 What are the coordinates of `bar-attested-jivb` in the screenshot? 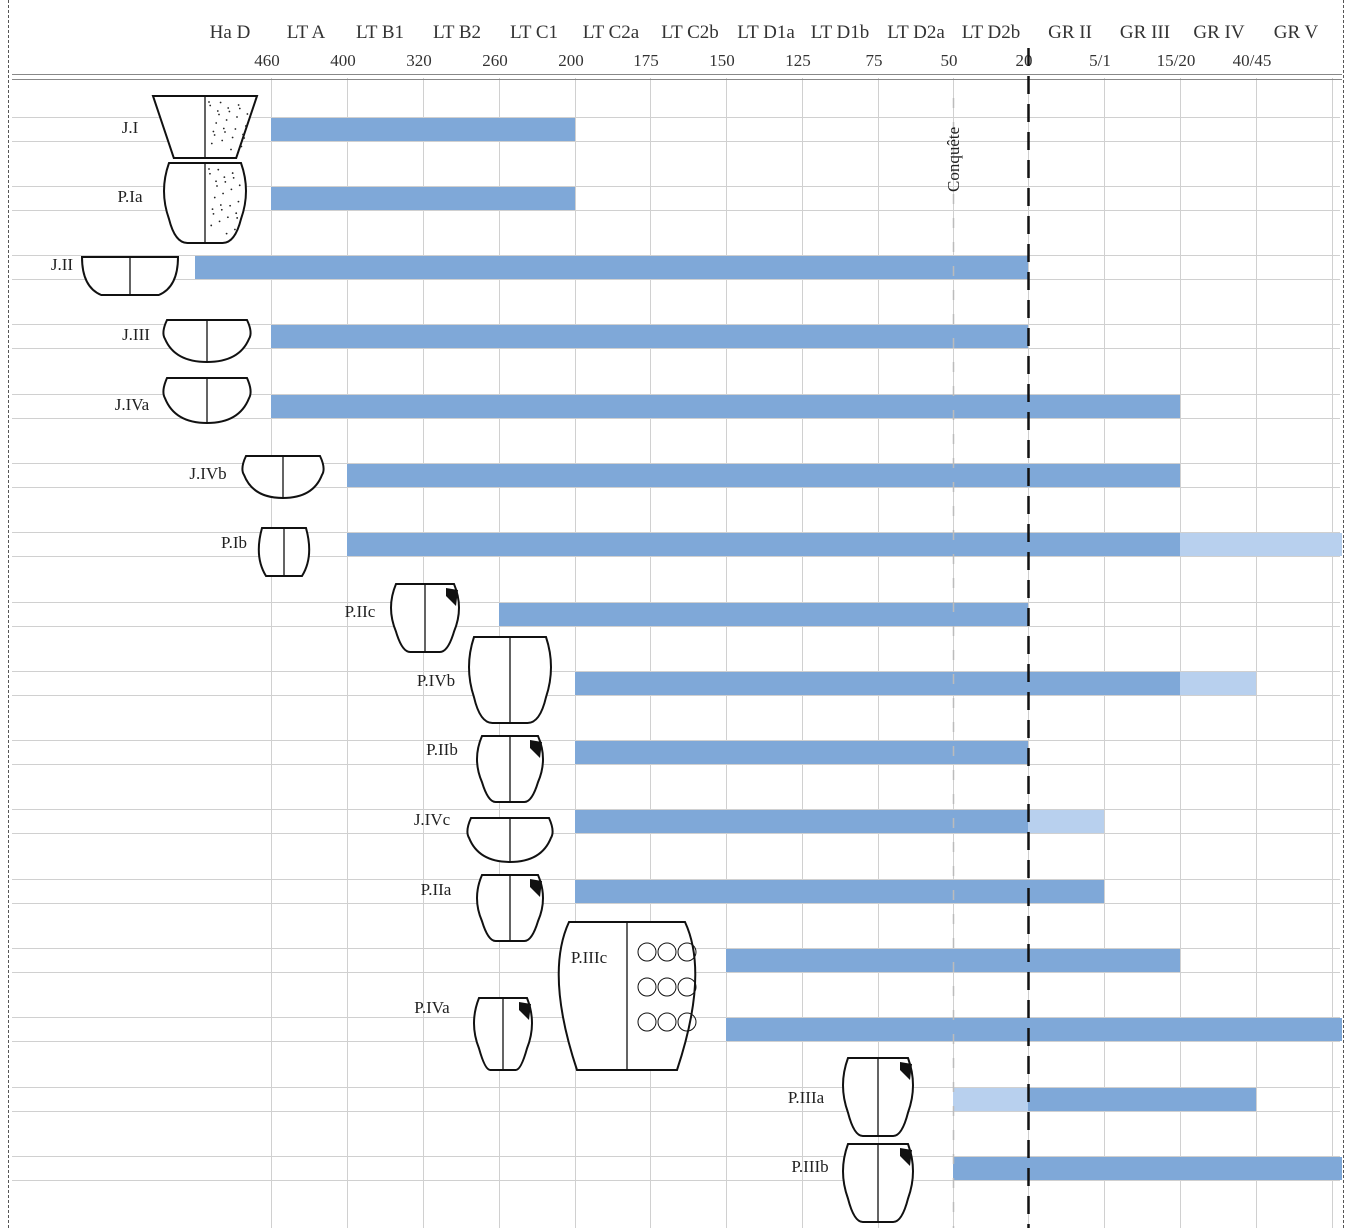 It's located at (763, 475).